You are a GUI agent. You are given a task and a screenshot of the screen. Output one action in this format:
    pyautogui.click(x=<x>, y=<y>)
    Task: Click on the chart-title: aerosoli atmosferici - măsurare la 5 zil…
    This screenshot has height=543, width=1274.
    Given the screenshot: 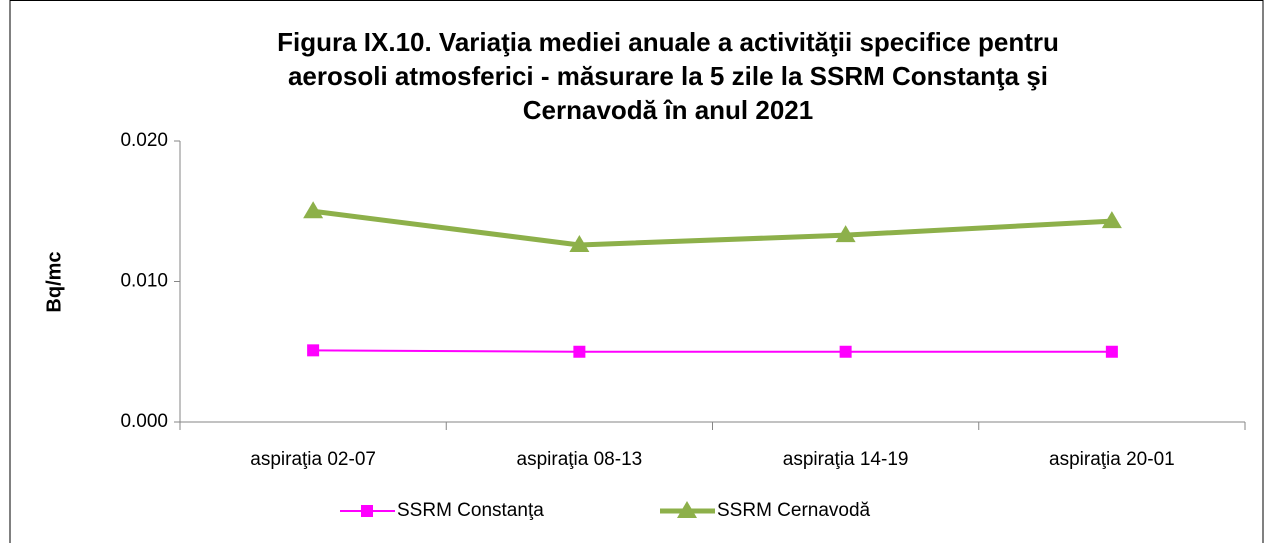 What is the action you would take?
    pyautogui.click(x=668, y=76)
    